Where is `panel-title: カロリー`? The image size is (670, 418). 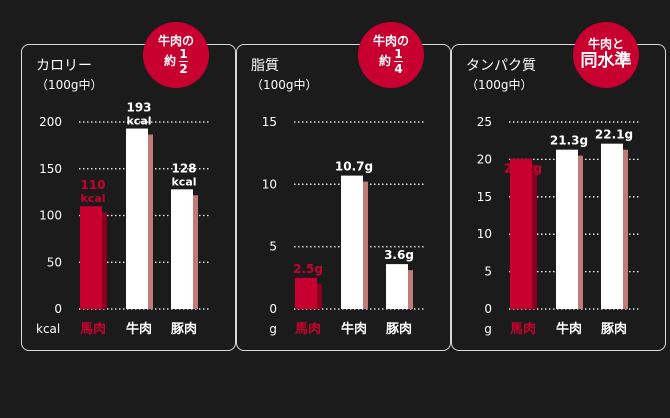
panel-title: カロリー is located at coordinates (64, 66).